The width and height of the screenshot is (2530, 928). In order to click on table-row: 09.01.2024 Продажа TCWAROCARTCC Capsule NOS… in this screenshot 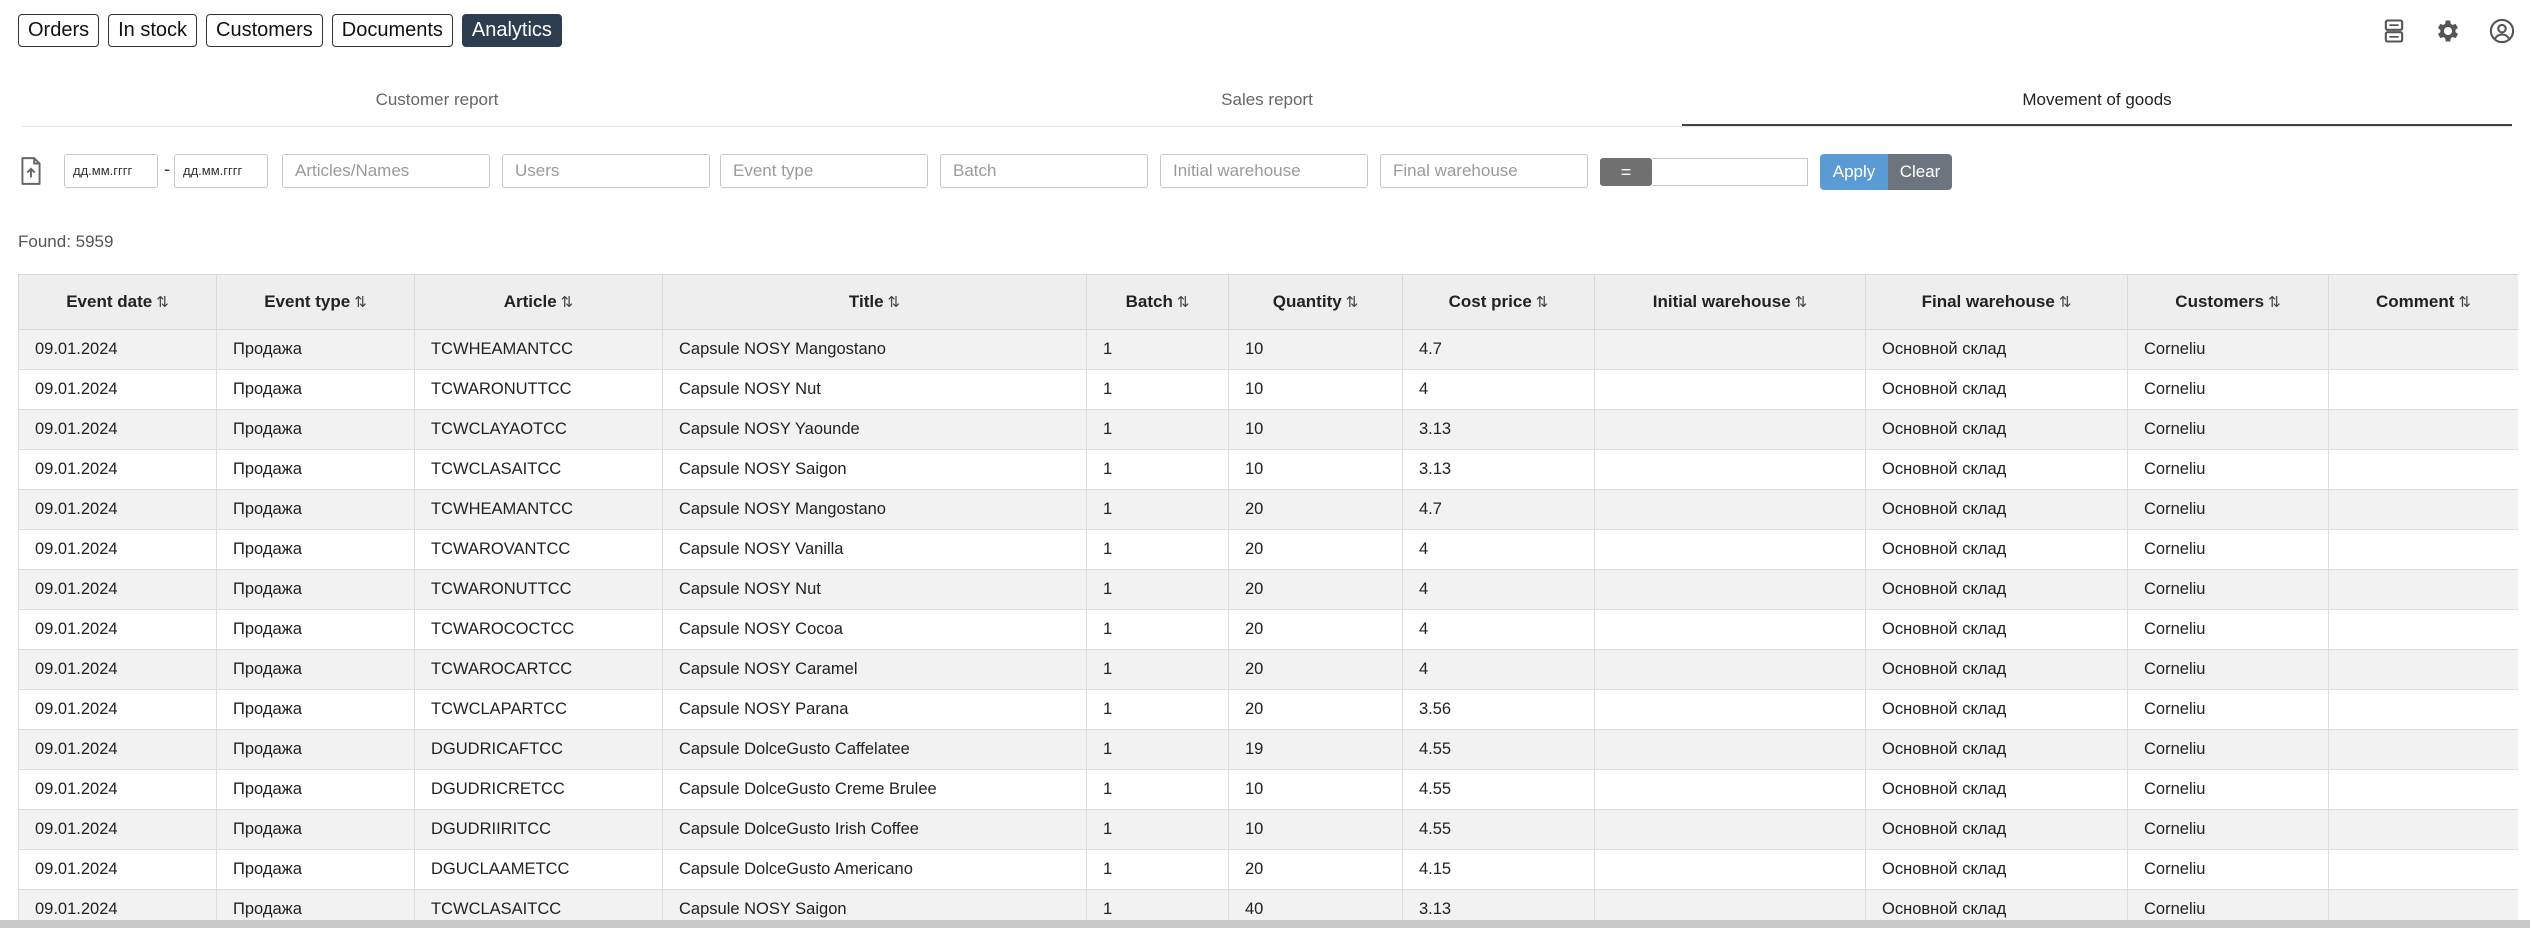, I will do `click(1268, 669)`.